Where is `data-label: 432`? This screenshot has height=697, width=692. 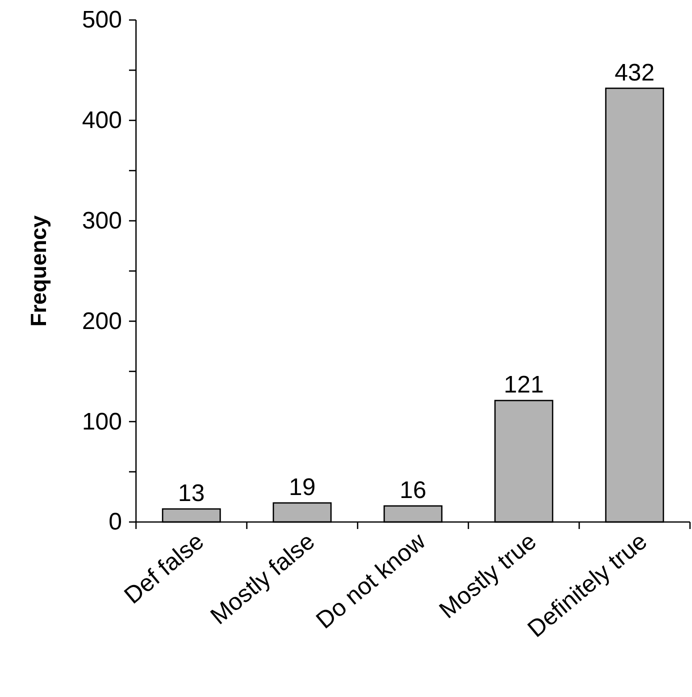
data-label: 432 is located at coordinates (634, 72).